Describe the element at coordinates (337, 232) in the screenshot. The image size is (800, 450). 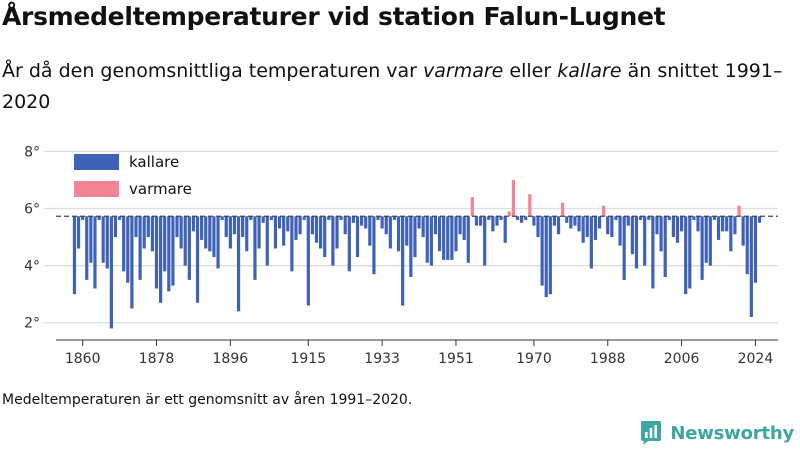
I see `bar-1922` at that location.